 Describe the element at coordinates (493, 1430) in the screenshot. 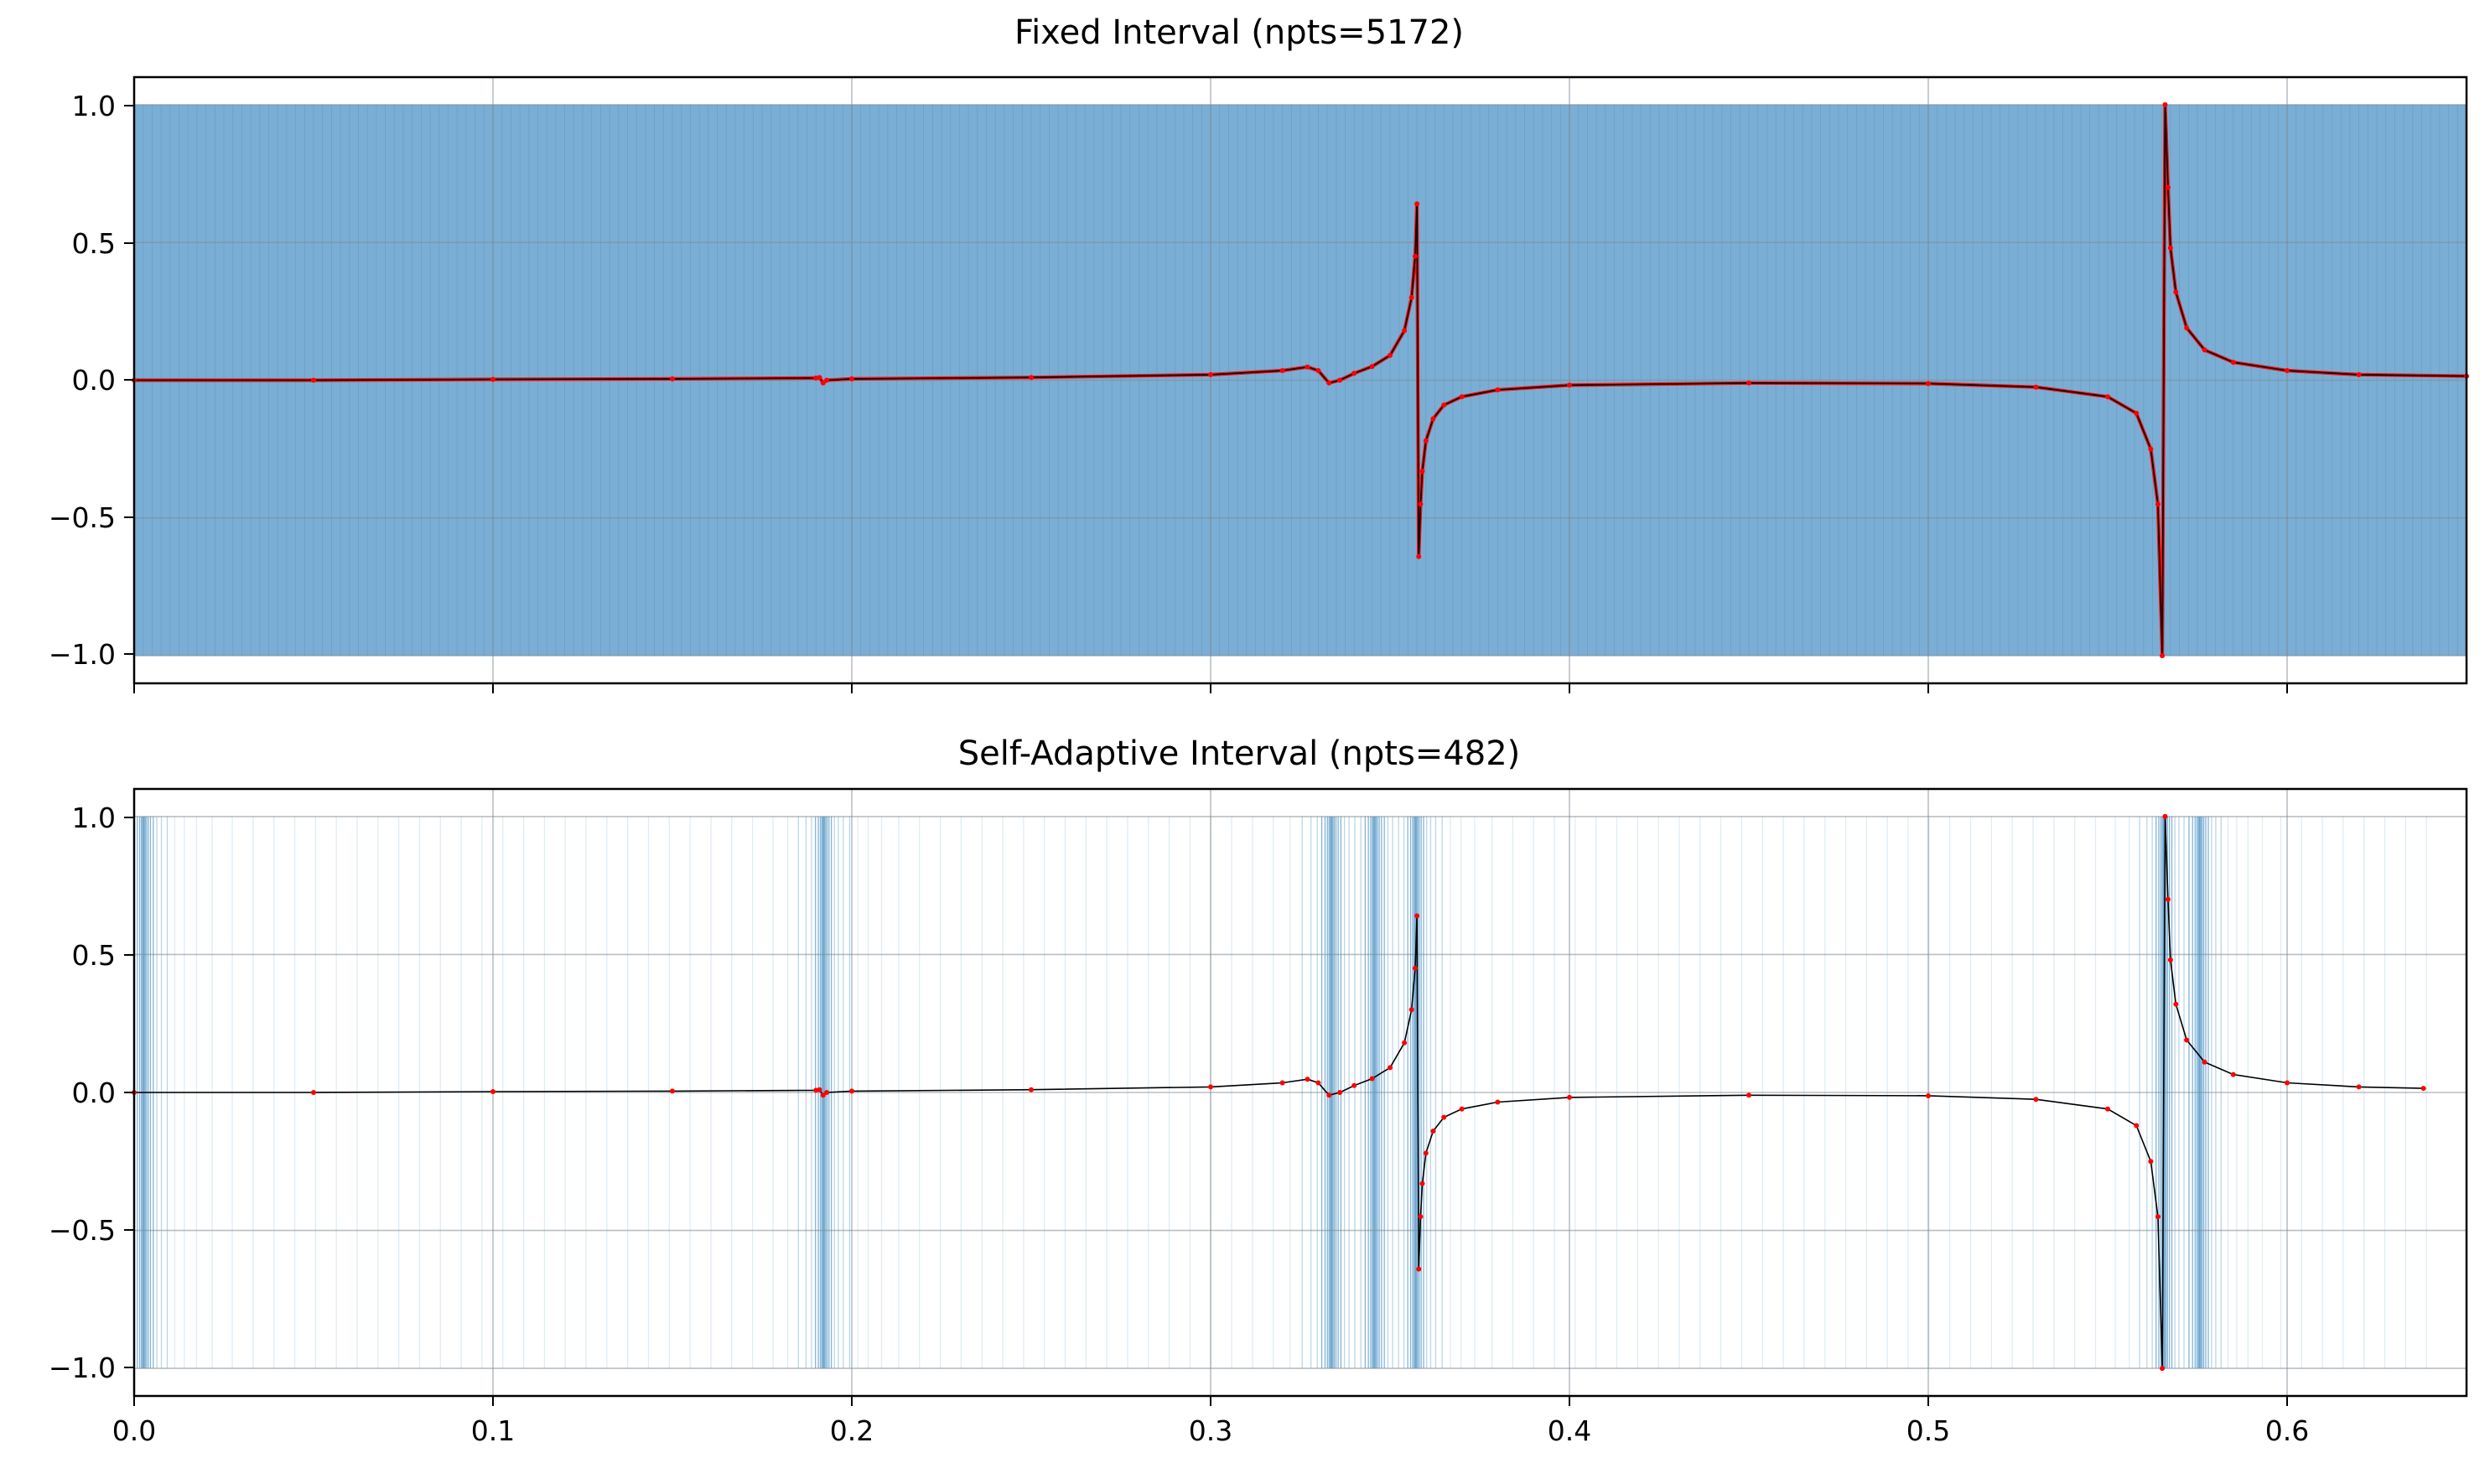

I see `x-tick-label: 0.1` at that location.